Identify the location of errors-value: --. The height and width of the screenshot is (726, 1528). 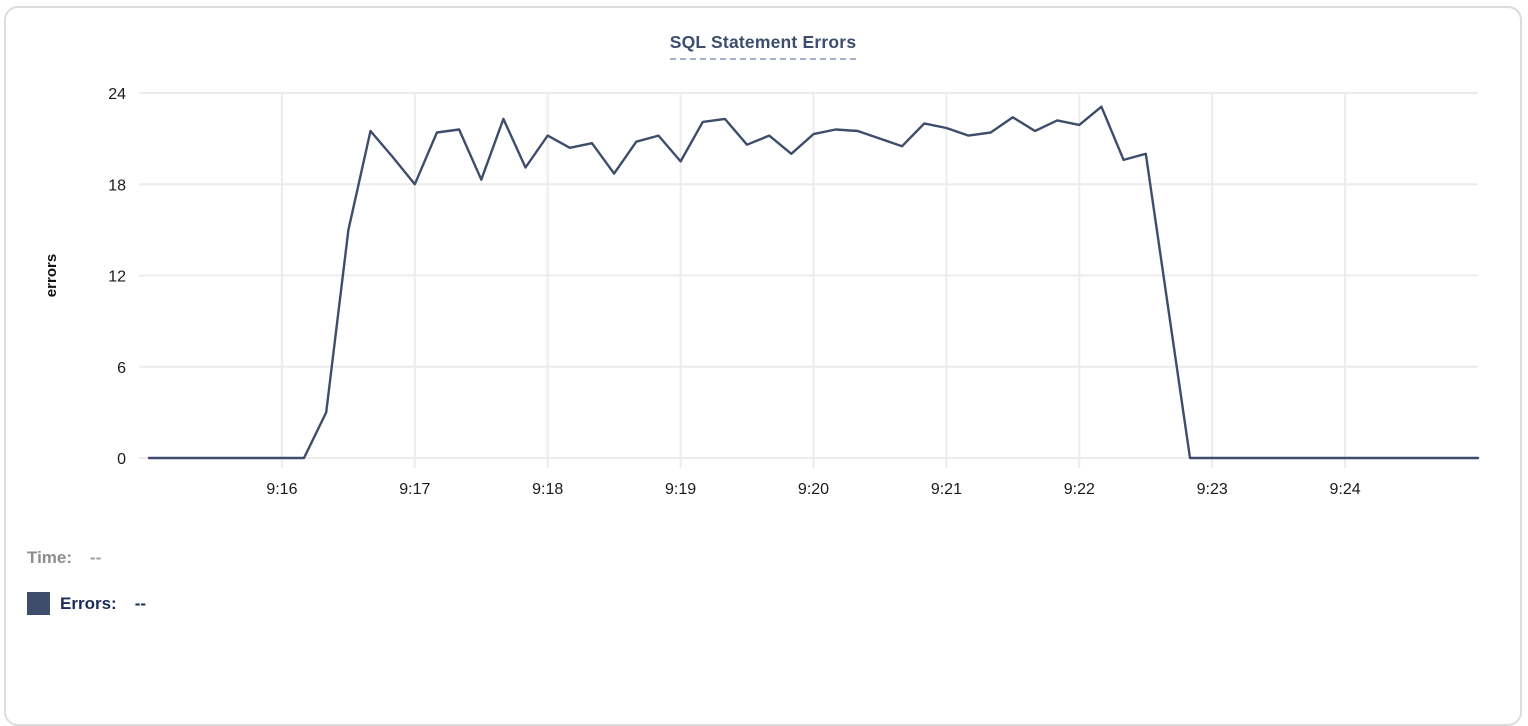
(140, 603).